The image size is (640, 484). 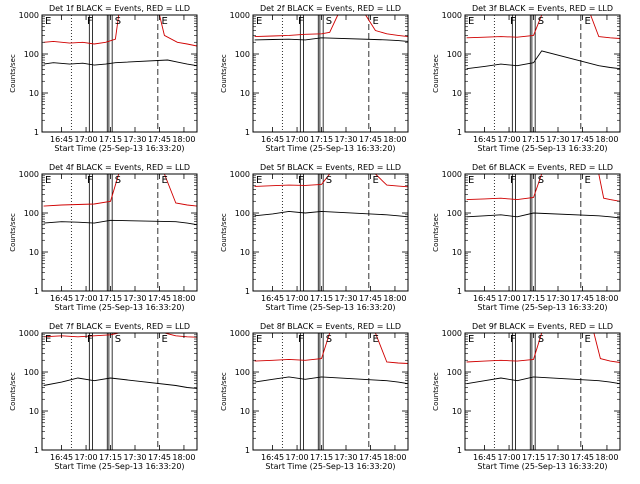 I want to click on panel-title: Det 7f BLACK = Events, RED = LLD, so click(x=119, y=326).